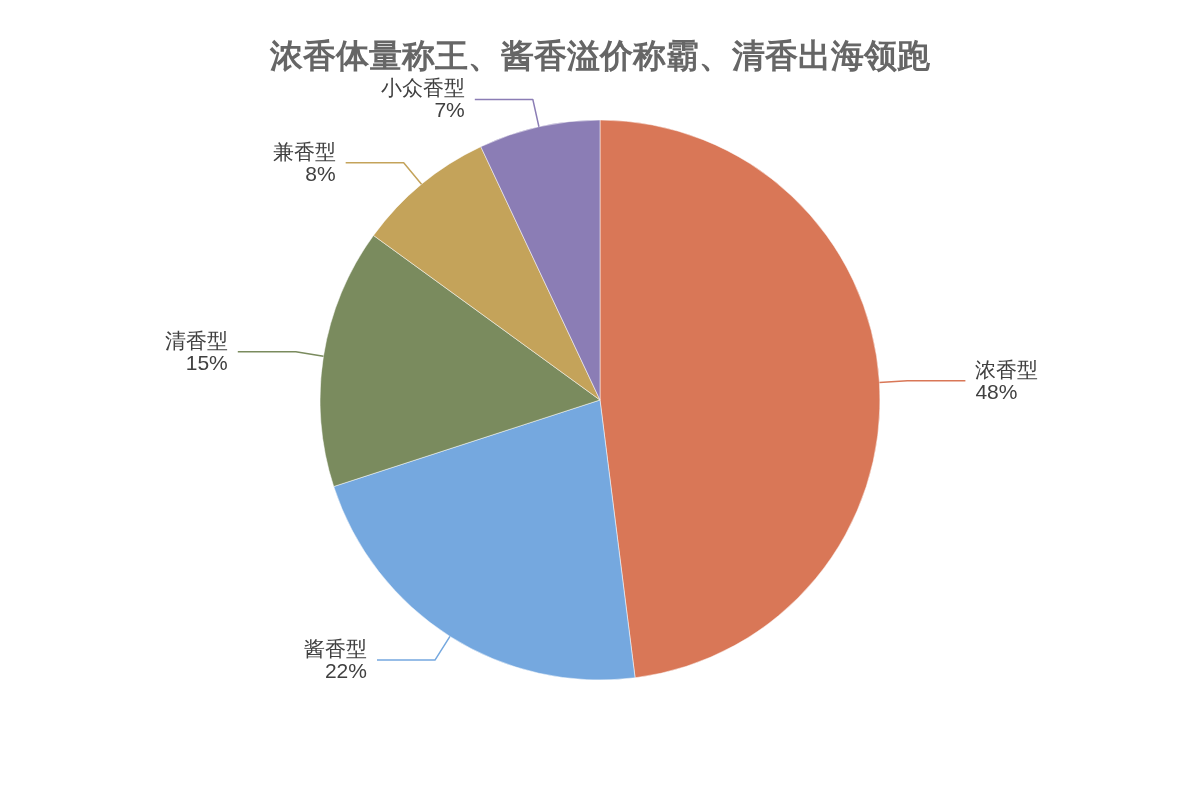 The height and width of the screenshot is (800, 1200). What do you see at coordinates (449, 110) in the screenshot?
I see `data-label: 7%` at bounding box center [449, 110].